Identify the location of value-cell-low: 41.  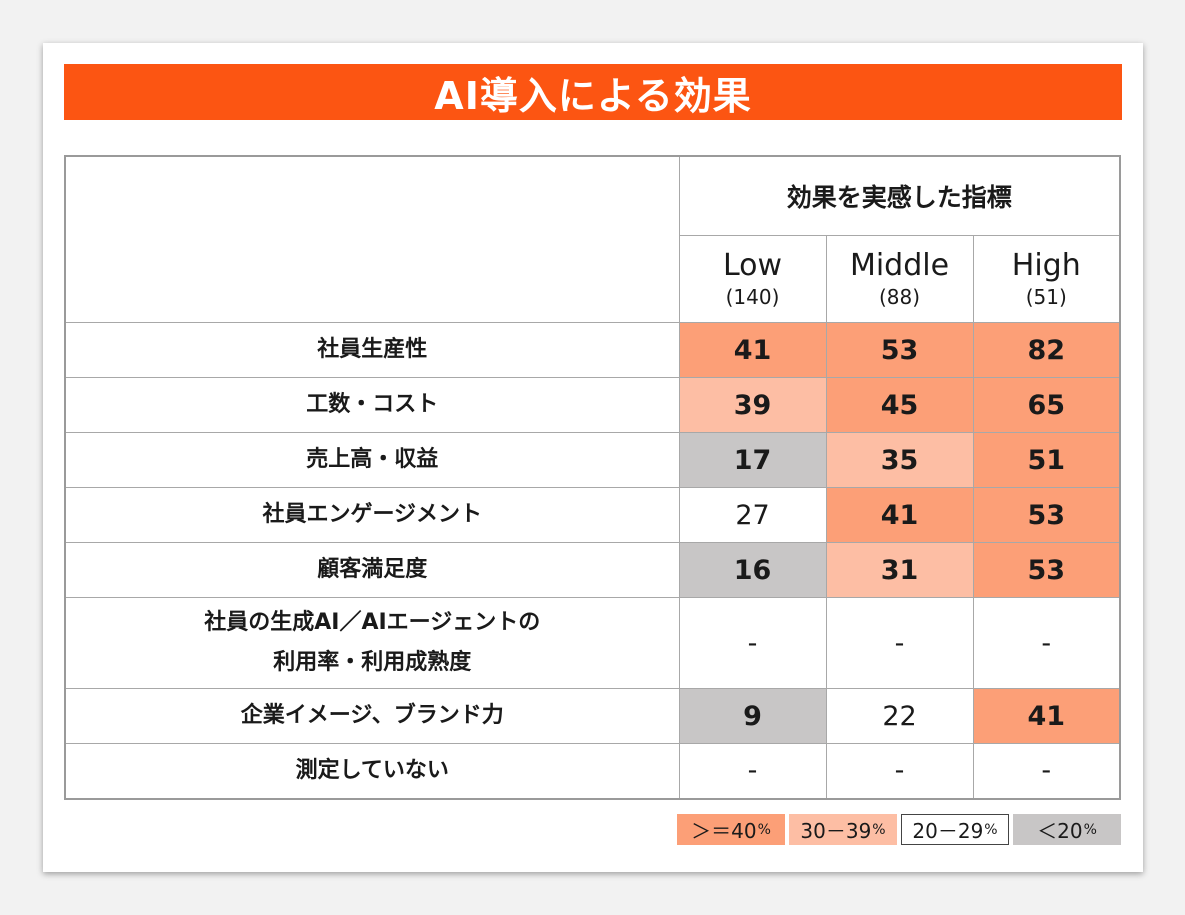
(752, 350).